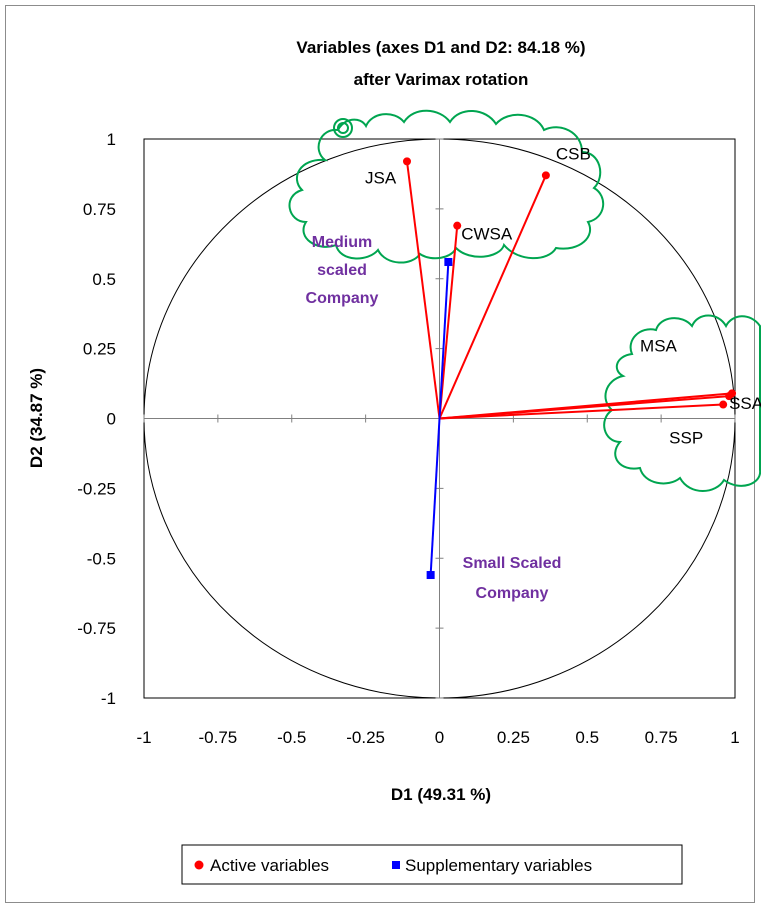  I want to click on point-label: MSA, so click(659, 345).